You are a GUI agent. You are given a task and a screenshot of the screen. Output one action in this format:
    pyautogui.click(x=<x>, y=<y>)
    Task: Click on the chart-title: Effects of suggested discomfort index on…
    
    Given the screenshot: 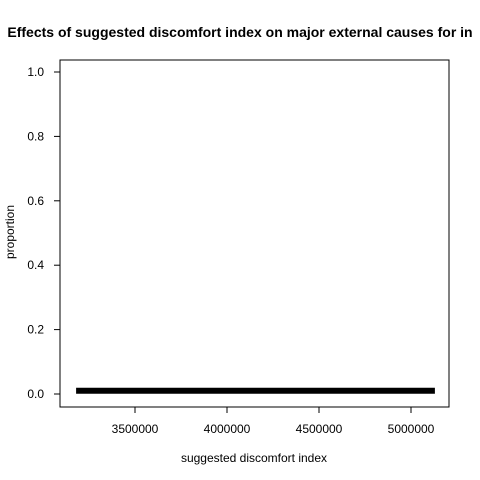 What is the action you would take?
    pyautogui.click(x=239, y=32)
    